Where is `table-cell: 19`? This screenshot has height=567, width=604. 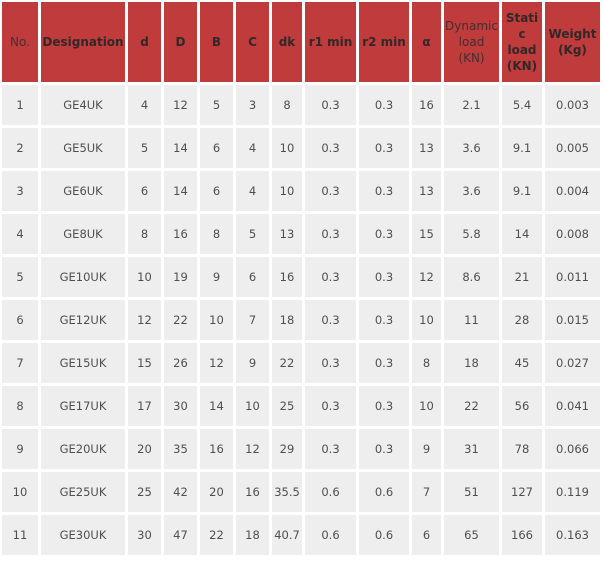 table-cell: 19 is located at coordinates (180, 277).